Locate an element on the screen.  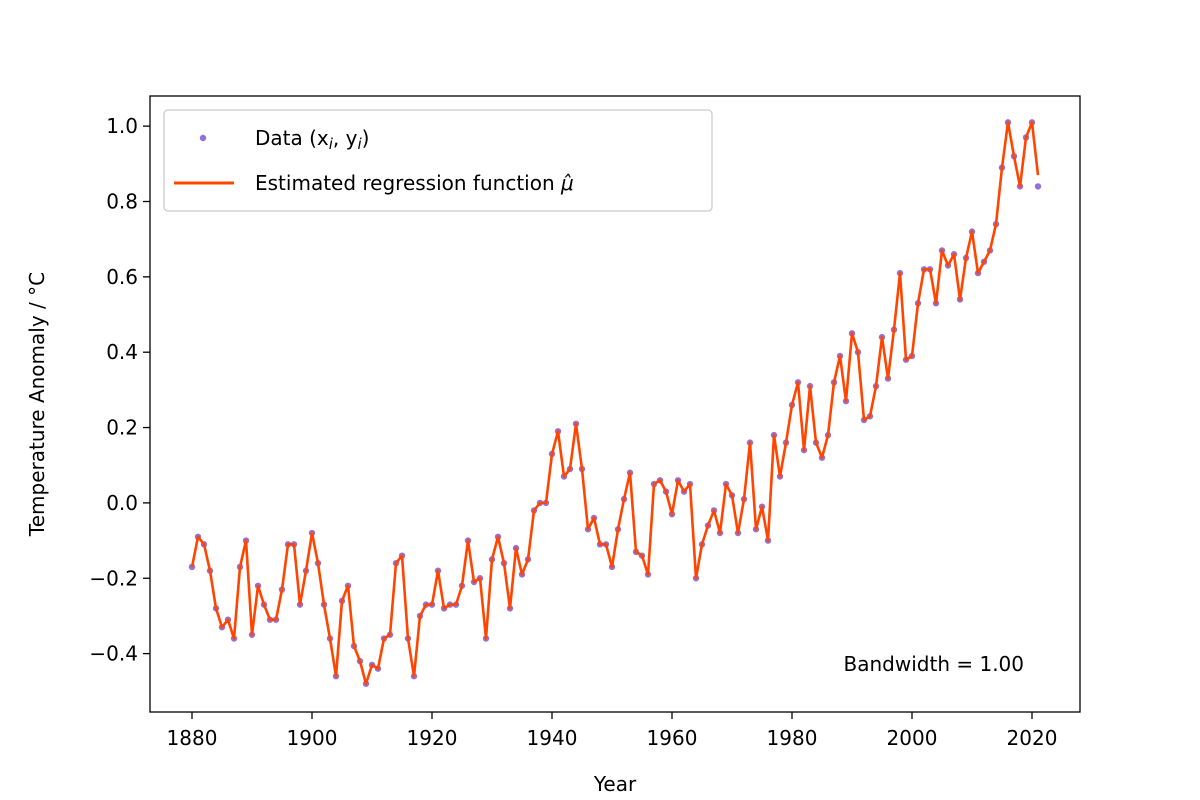
y-tick-label: 0.4 is located at coordinates (122, 352).